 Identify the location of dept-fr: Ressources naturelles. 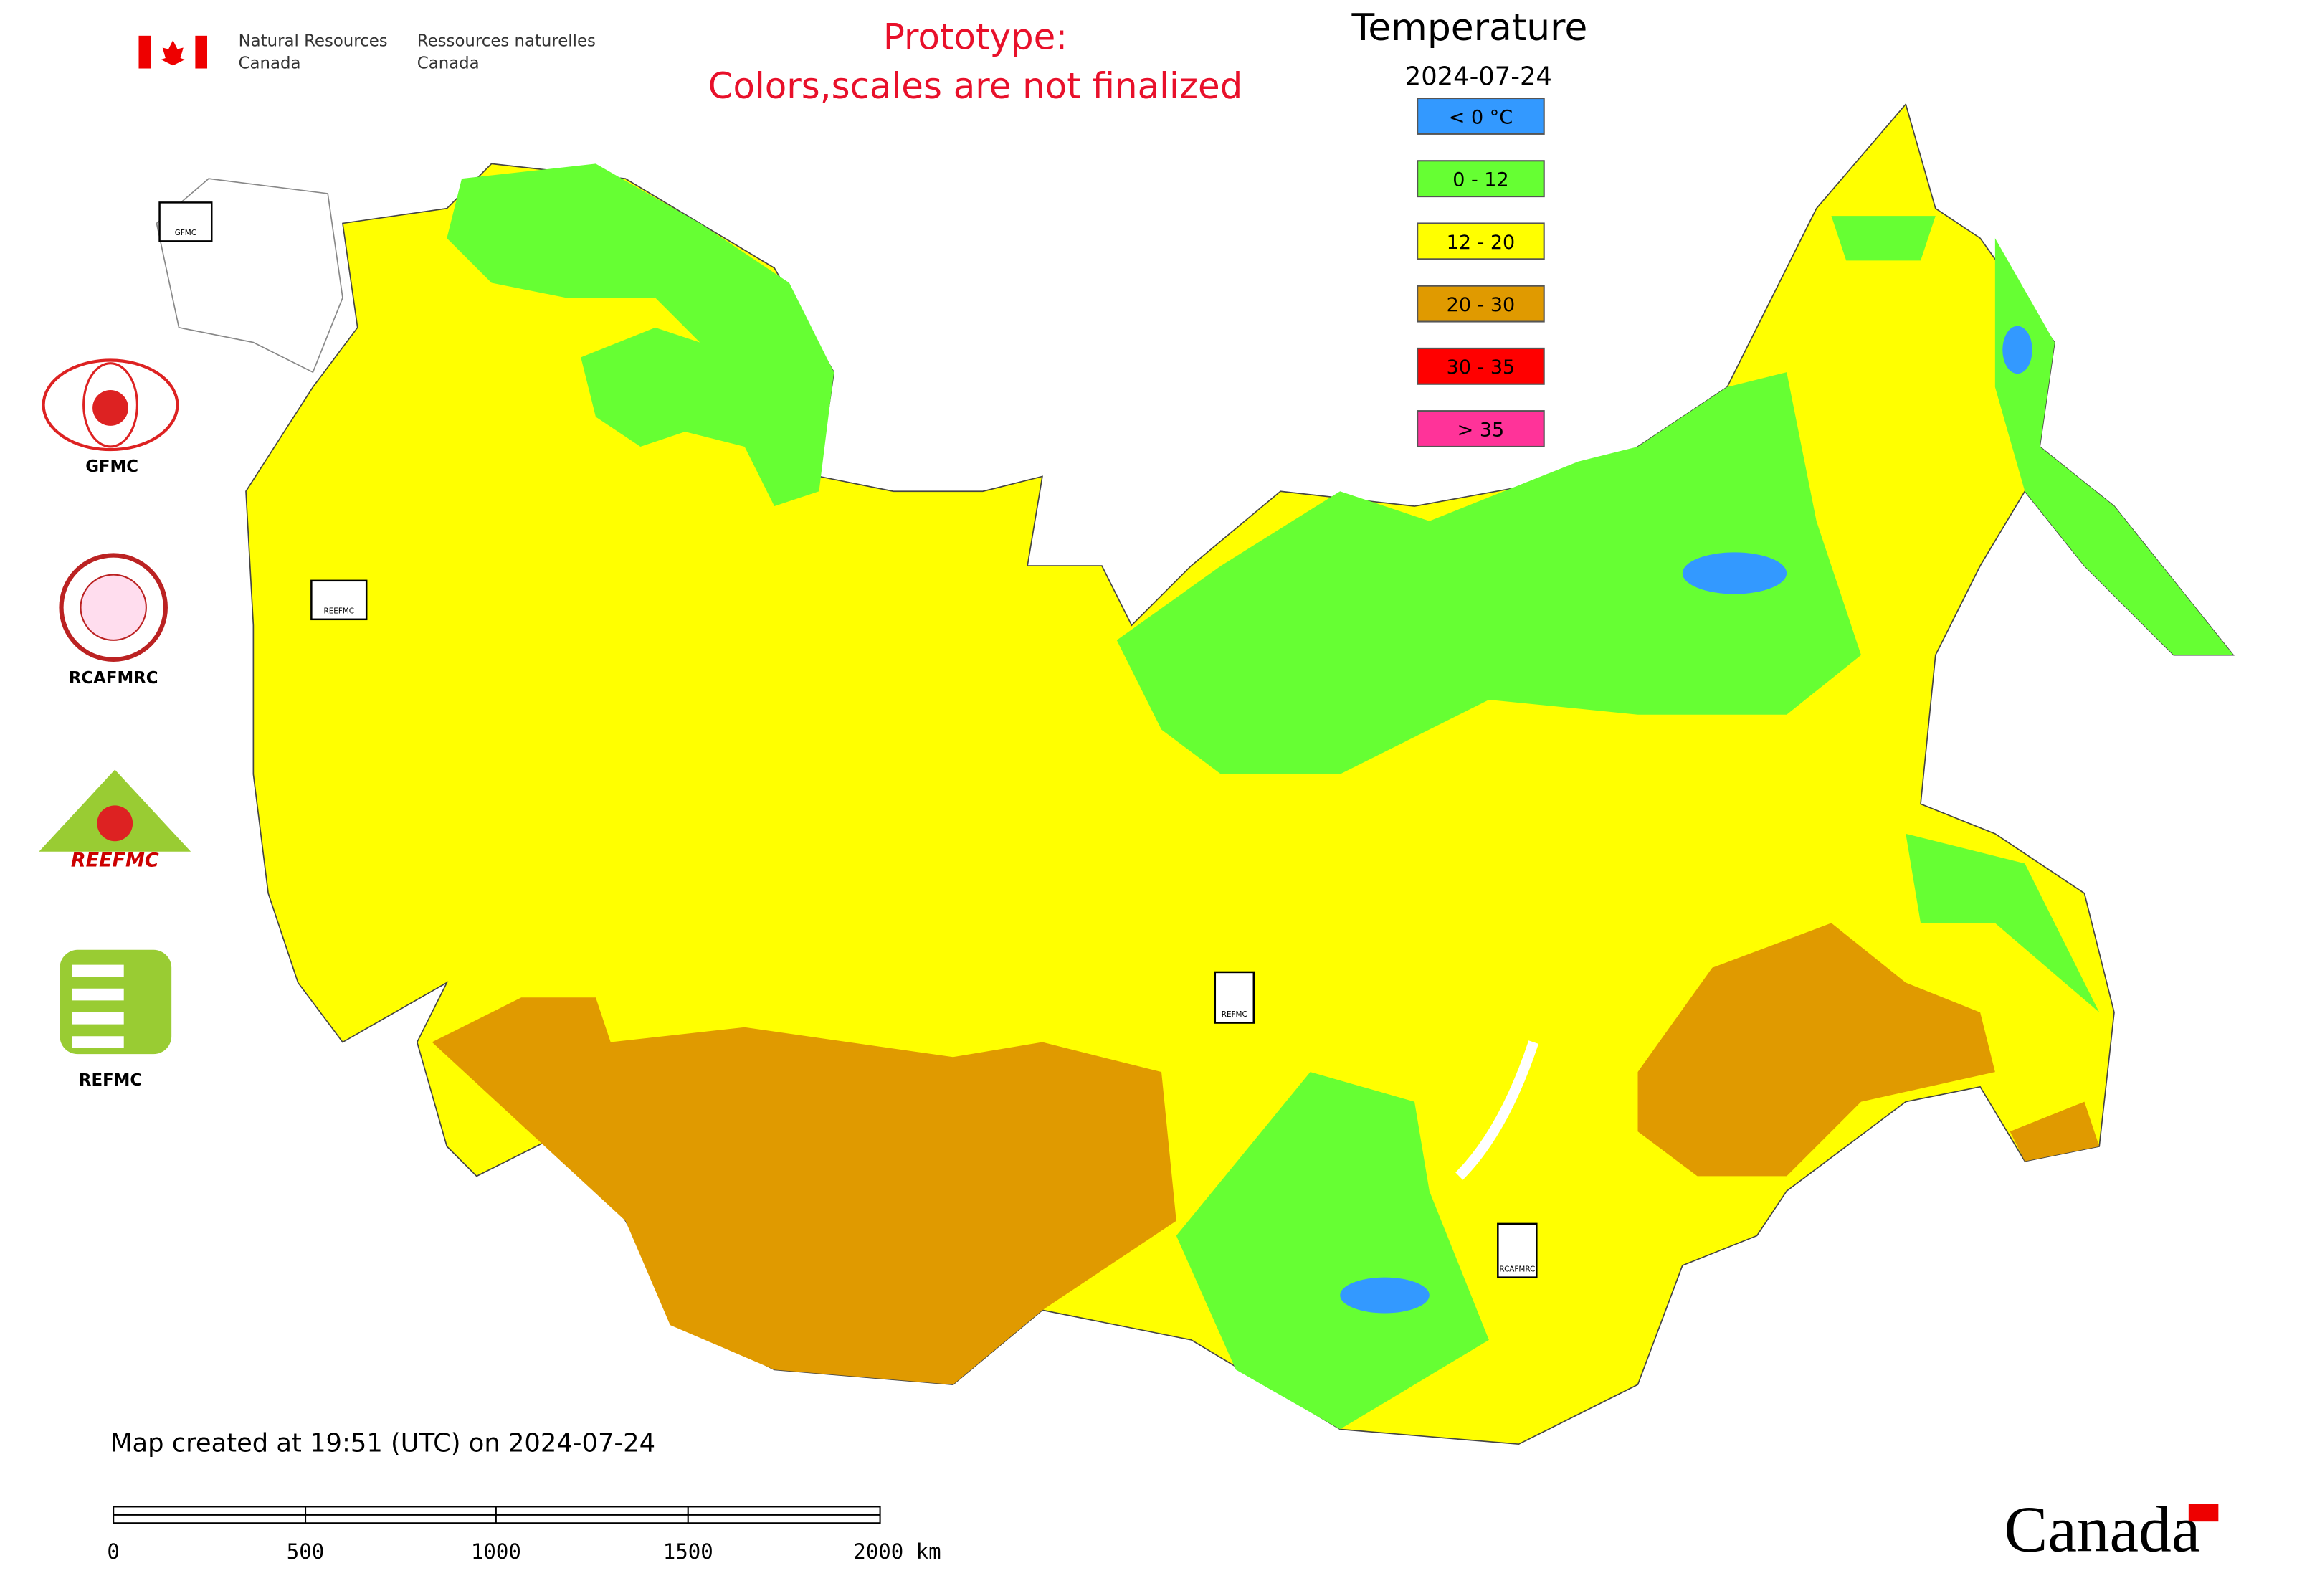
(507, 41).